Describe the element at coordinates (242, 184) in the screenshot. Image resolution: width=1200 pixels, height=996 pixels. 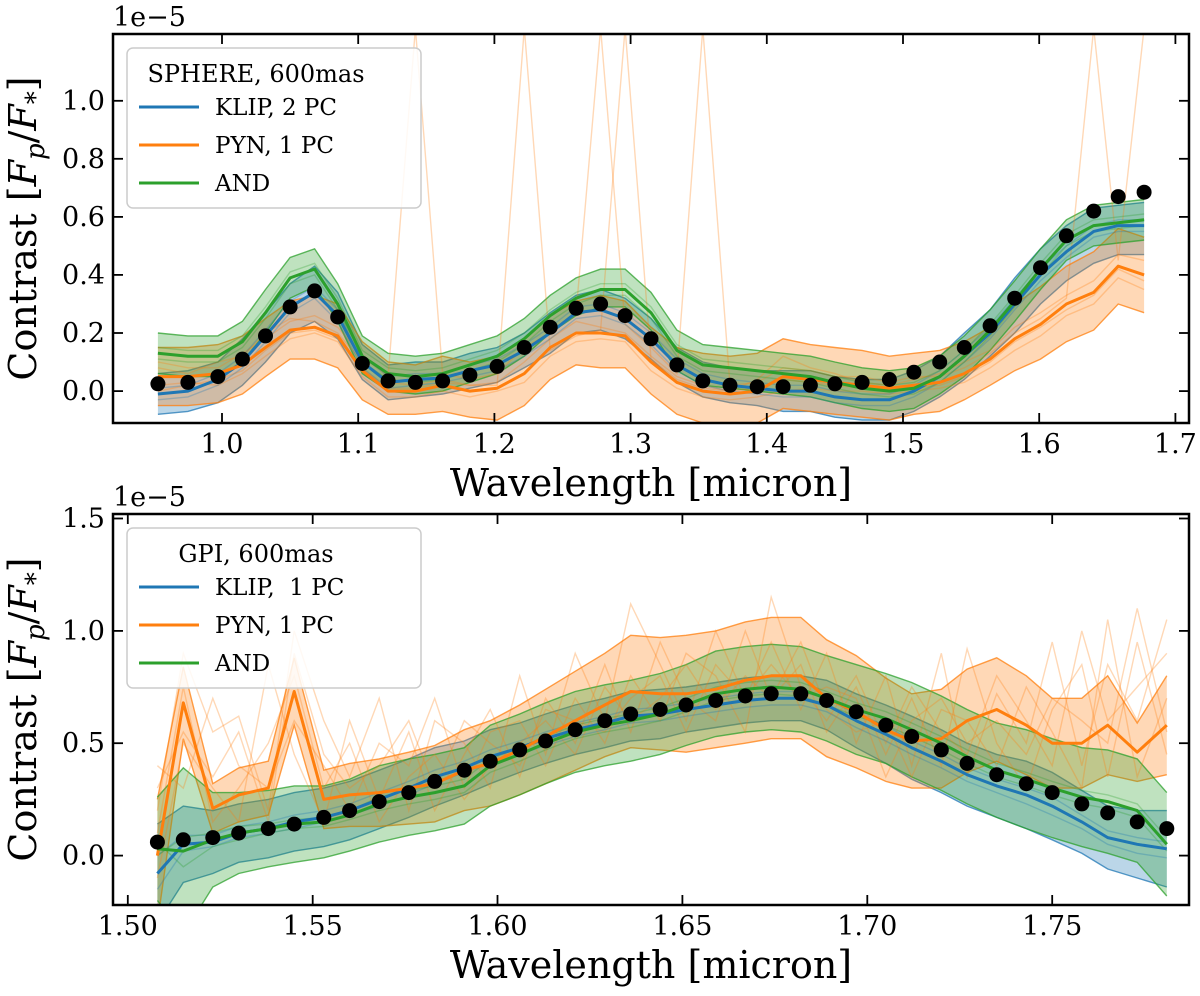
I see `legend-entry-label: AND` at that location.